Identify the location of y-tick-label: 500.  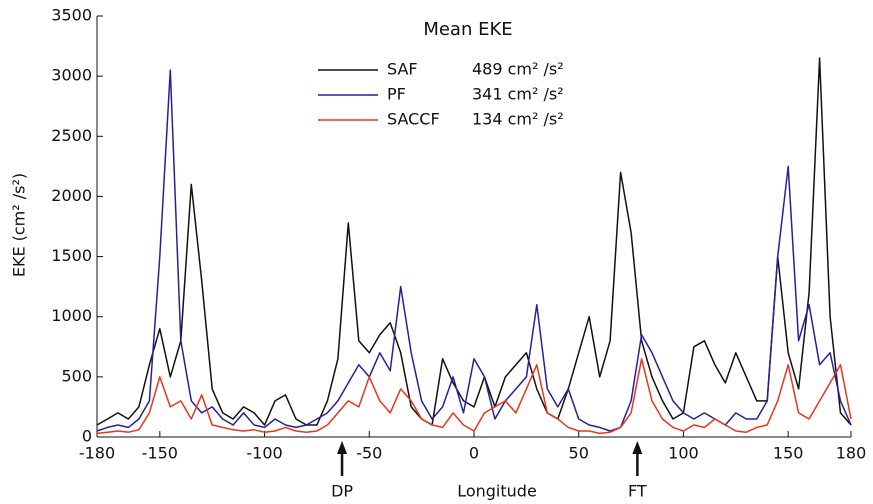
(76, 375).